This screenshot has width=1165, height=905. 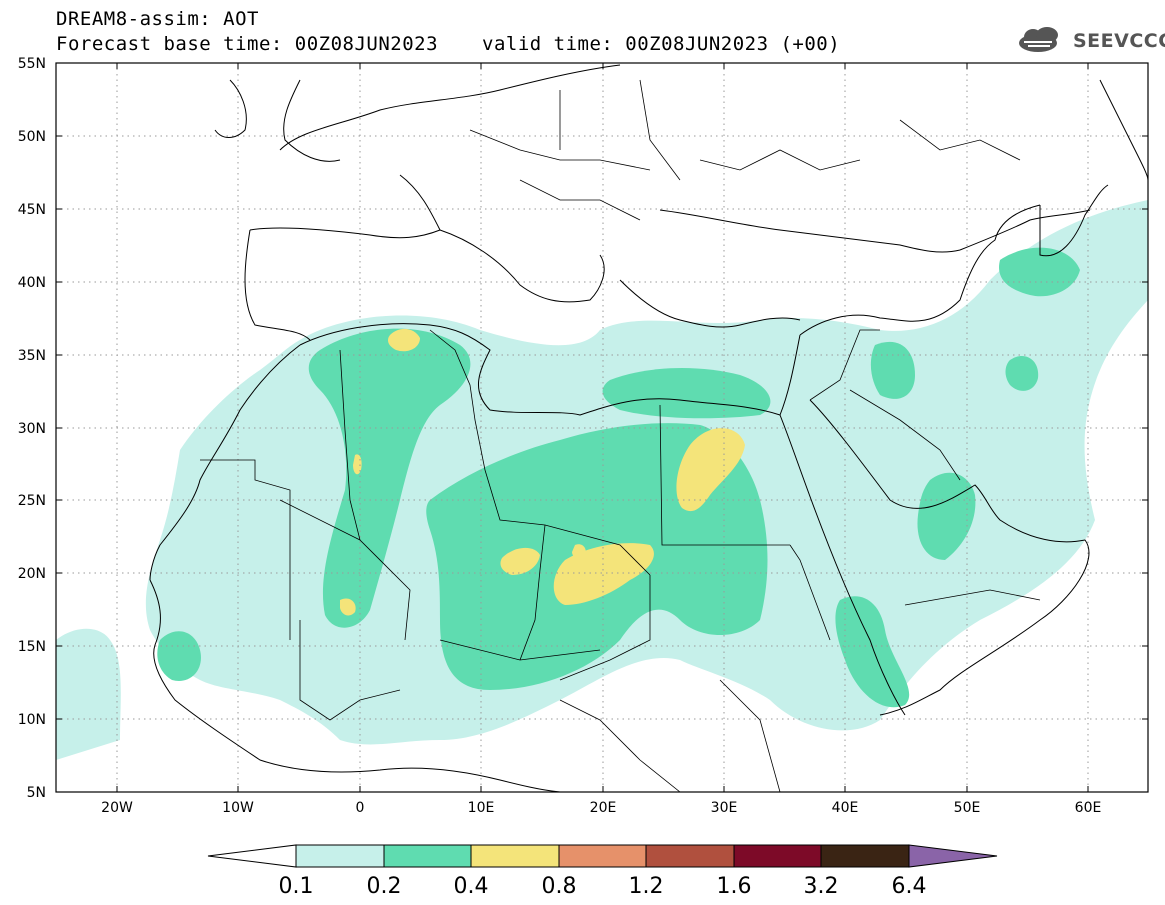 What do you see at coordinates (471, 886) in the screenshot?
I see `colorbar-label: 0.4` at bounding box center [471, 886].